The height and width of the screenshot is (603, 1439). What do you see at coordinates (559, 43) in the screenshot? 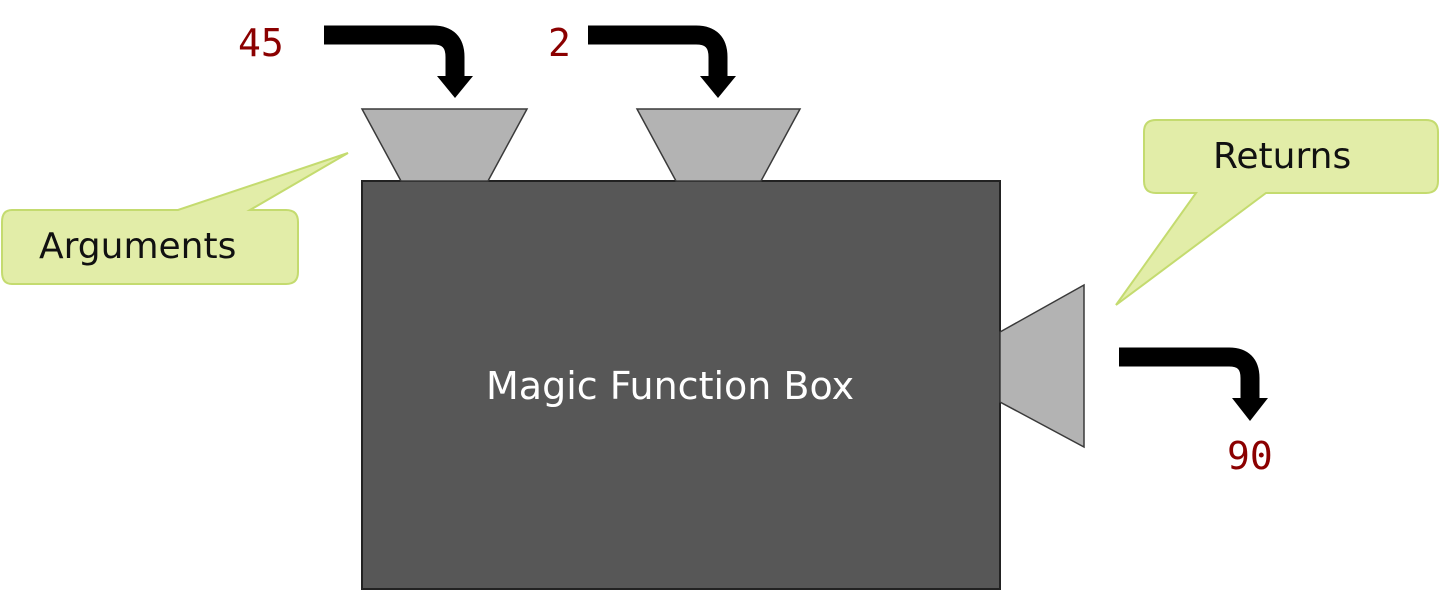
I see `input-value-2: 2` at bounding box center [559, 43].